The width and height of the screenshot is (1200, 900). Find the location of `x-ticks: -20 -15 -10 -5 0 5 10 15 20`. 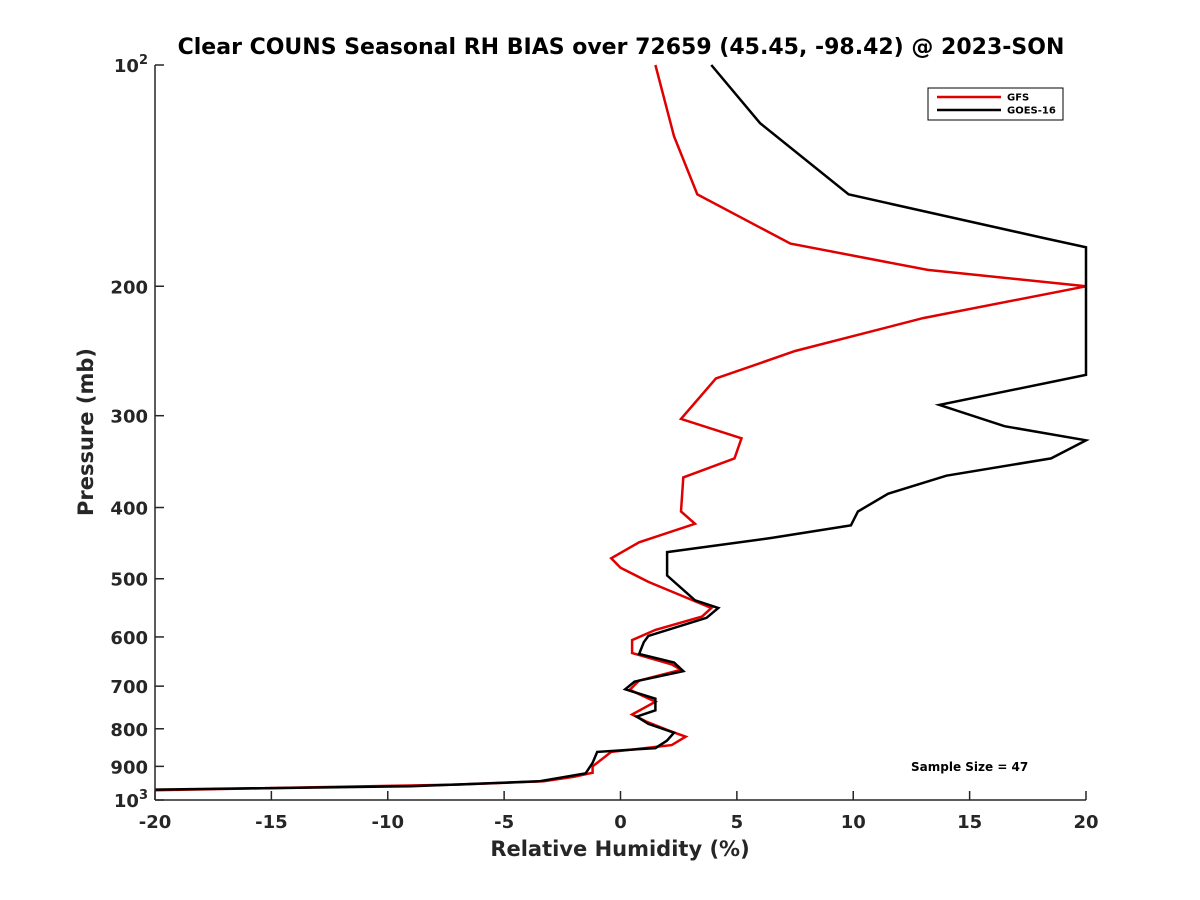

x-ticks: -20 -15 -10 -5 0 5 10 15 20 is located at coordinates (619, 812).